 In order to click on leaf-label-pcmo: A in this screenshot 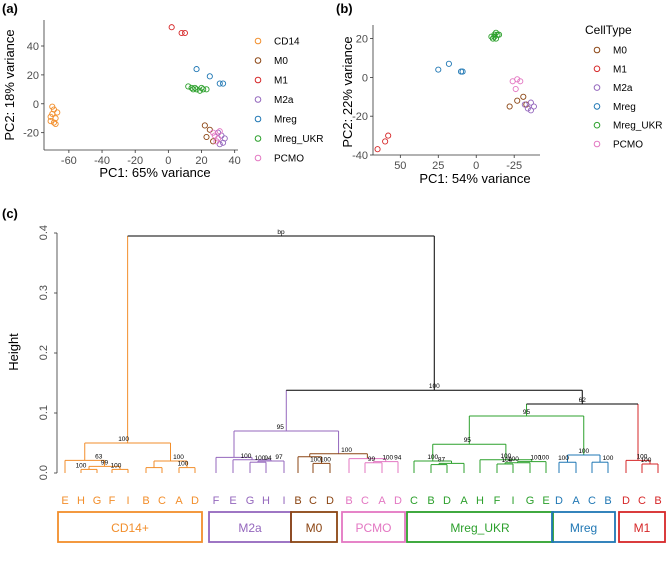, I will do `click(382, 501)`.